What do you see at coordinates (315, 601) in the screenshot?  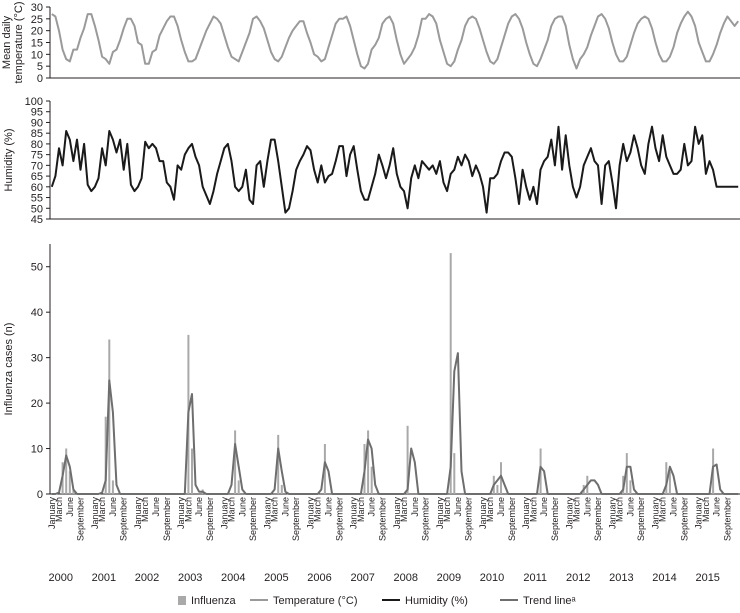 I see `legend-label: Temperature (°C)` at bounding box center [315, 601].